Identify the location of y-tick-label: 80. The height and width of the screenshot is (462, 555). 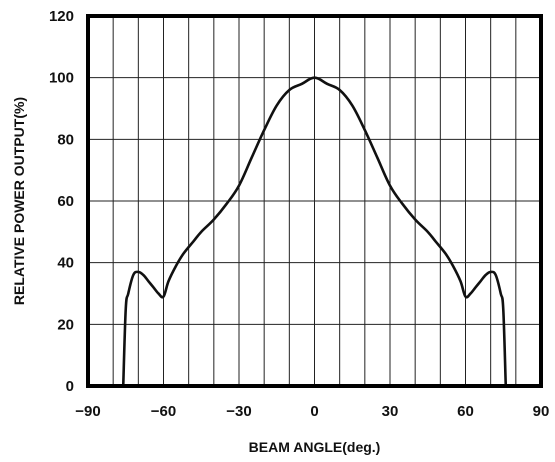
(65, 139).